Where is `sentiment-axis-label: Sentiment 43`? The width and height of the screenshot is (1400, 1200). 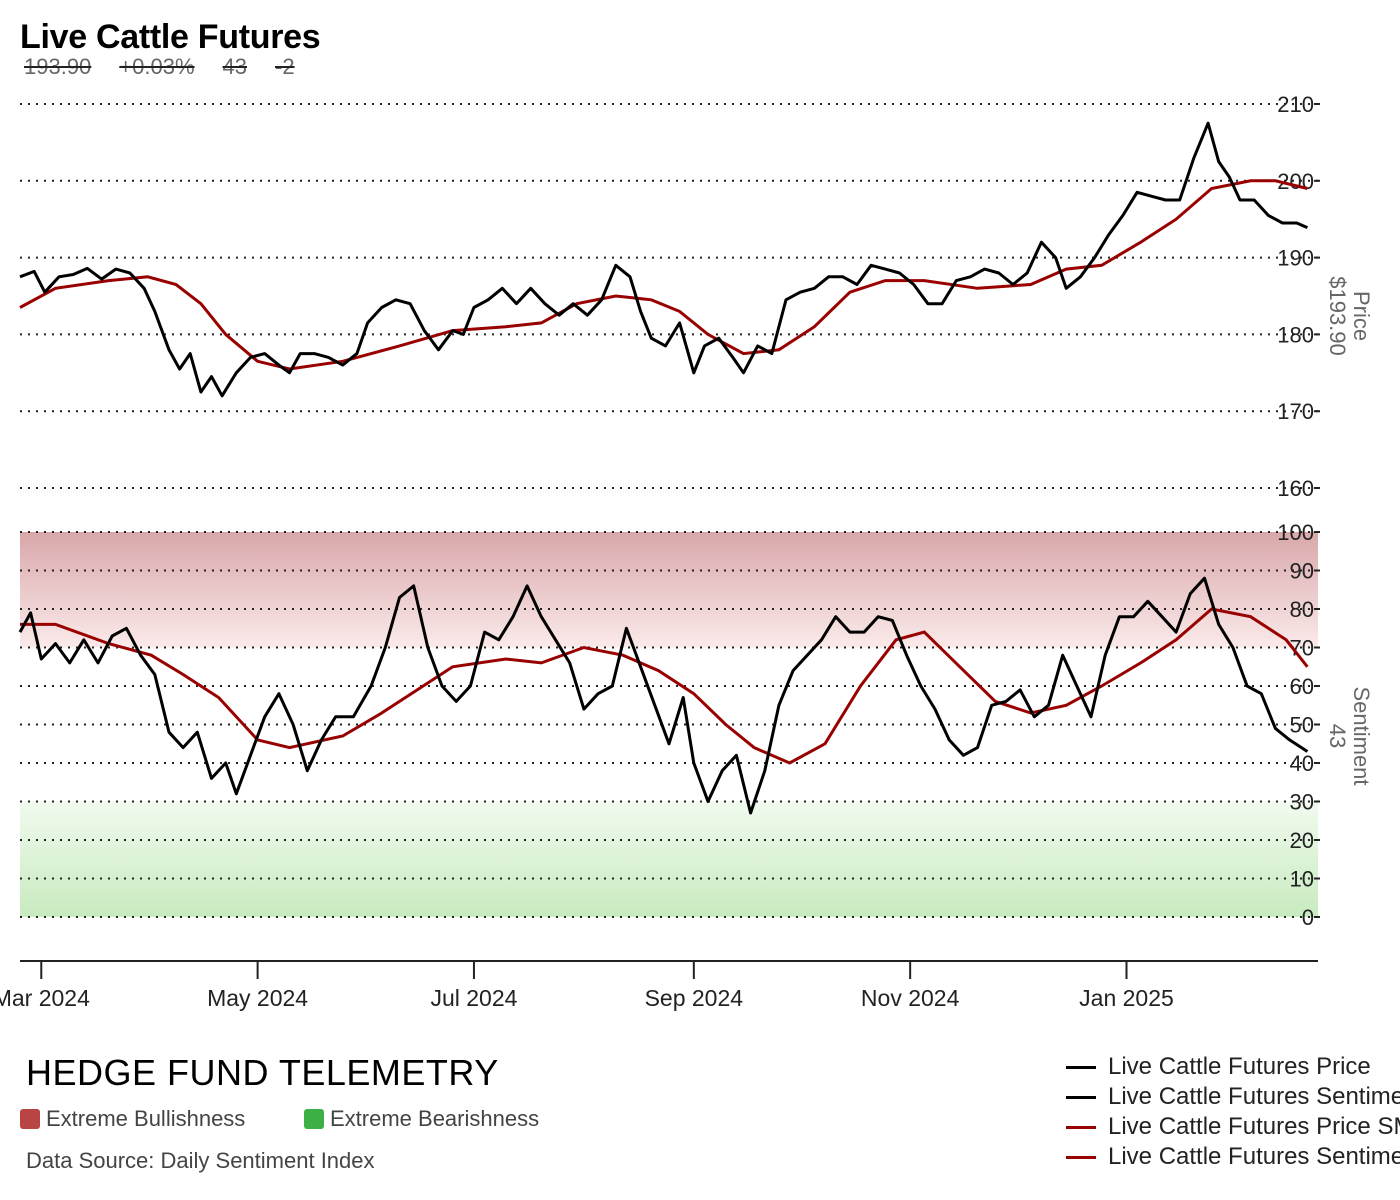 sentiment-axis-label: Sentiment 43 is located at coordinates (1349, 736).